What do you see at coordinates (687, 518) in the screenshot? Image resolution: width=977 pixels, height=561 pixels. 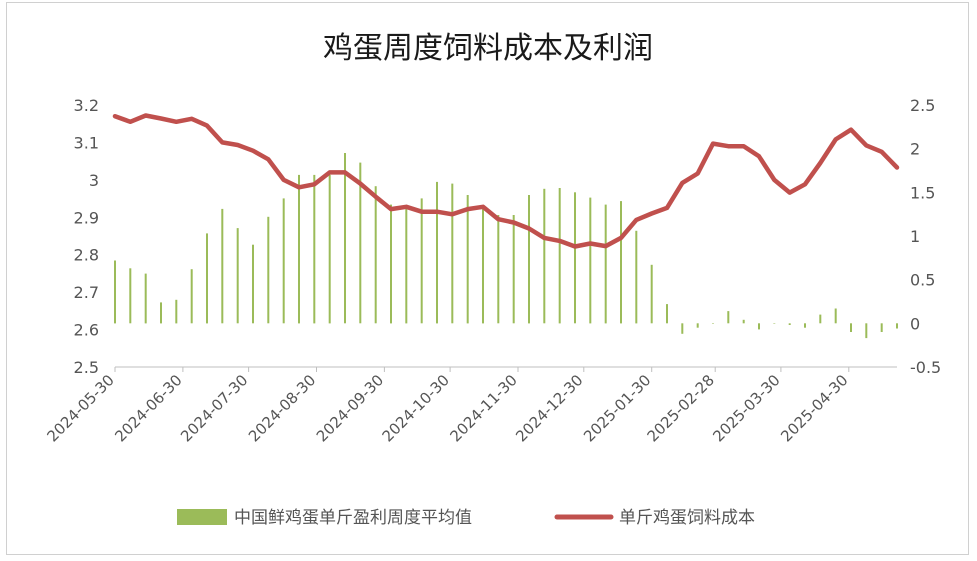 I see `legend-line-label: 单斤鸡蛋饲料成本` at bounding box center [687, 518].